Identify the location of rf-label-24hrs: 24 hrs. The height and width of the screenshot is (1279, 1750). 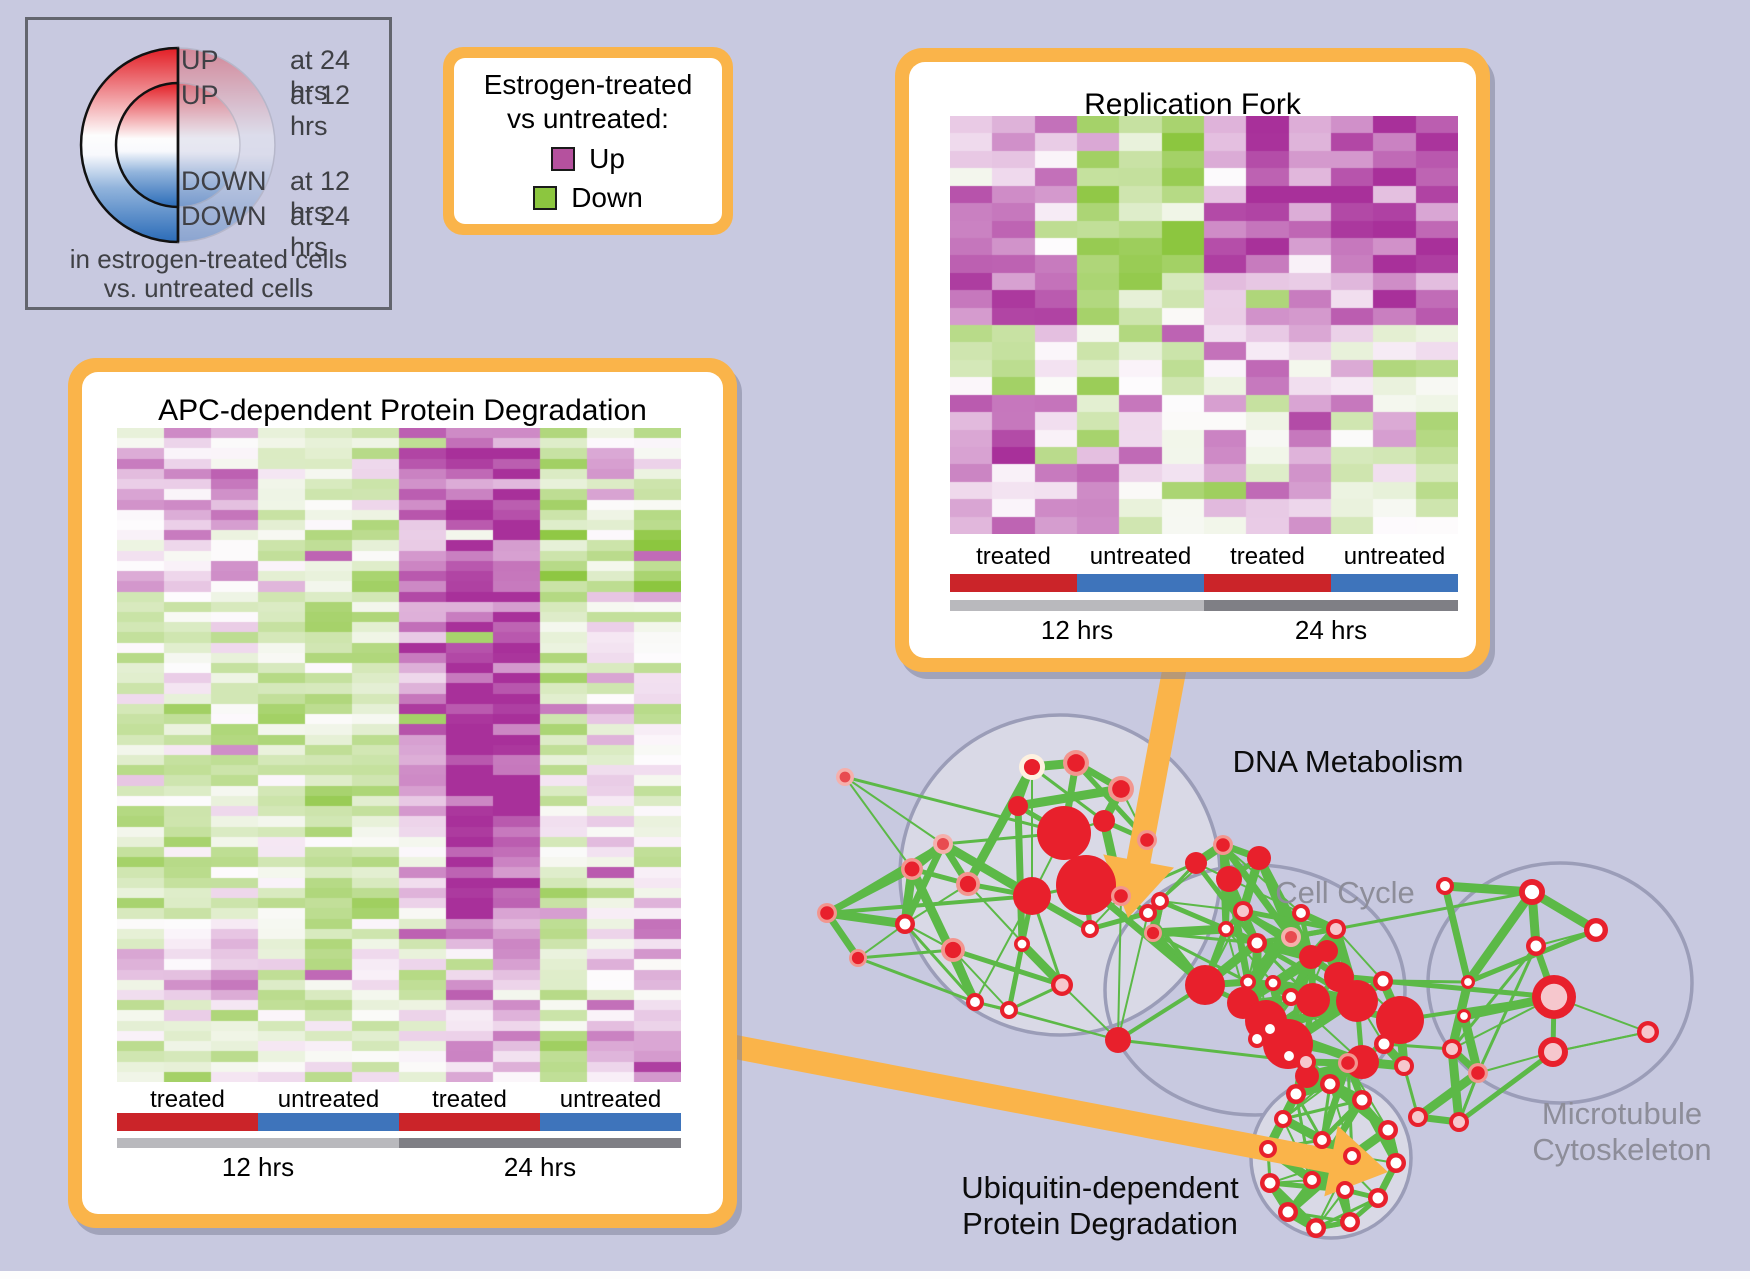
(1331, 630).